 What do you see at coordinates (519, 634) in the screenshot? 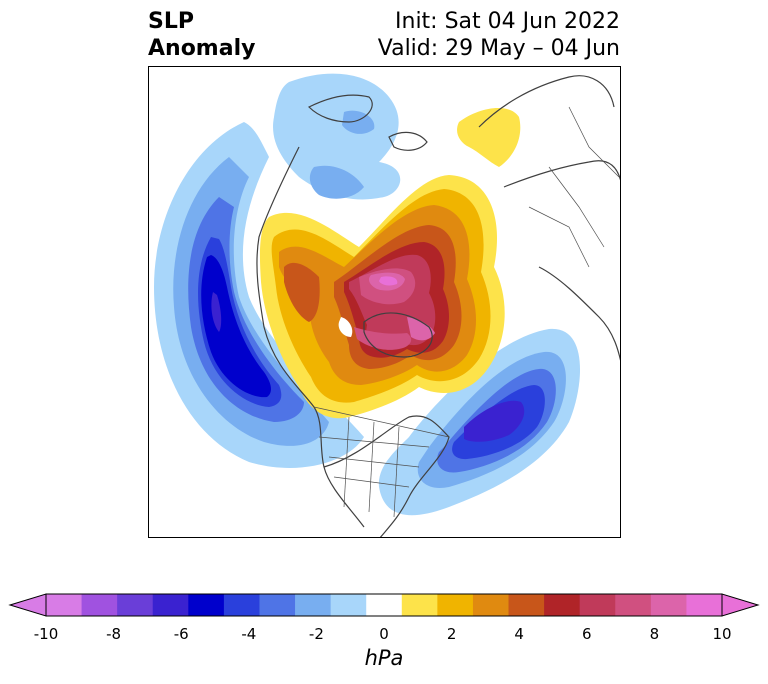
I see `colorbar-tick-label: 4` at bounding box center [519, 634].